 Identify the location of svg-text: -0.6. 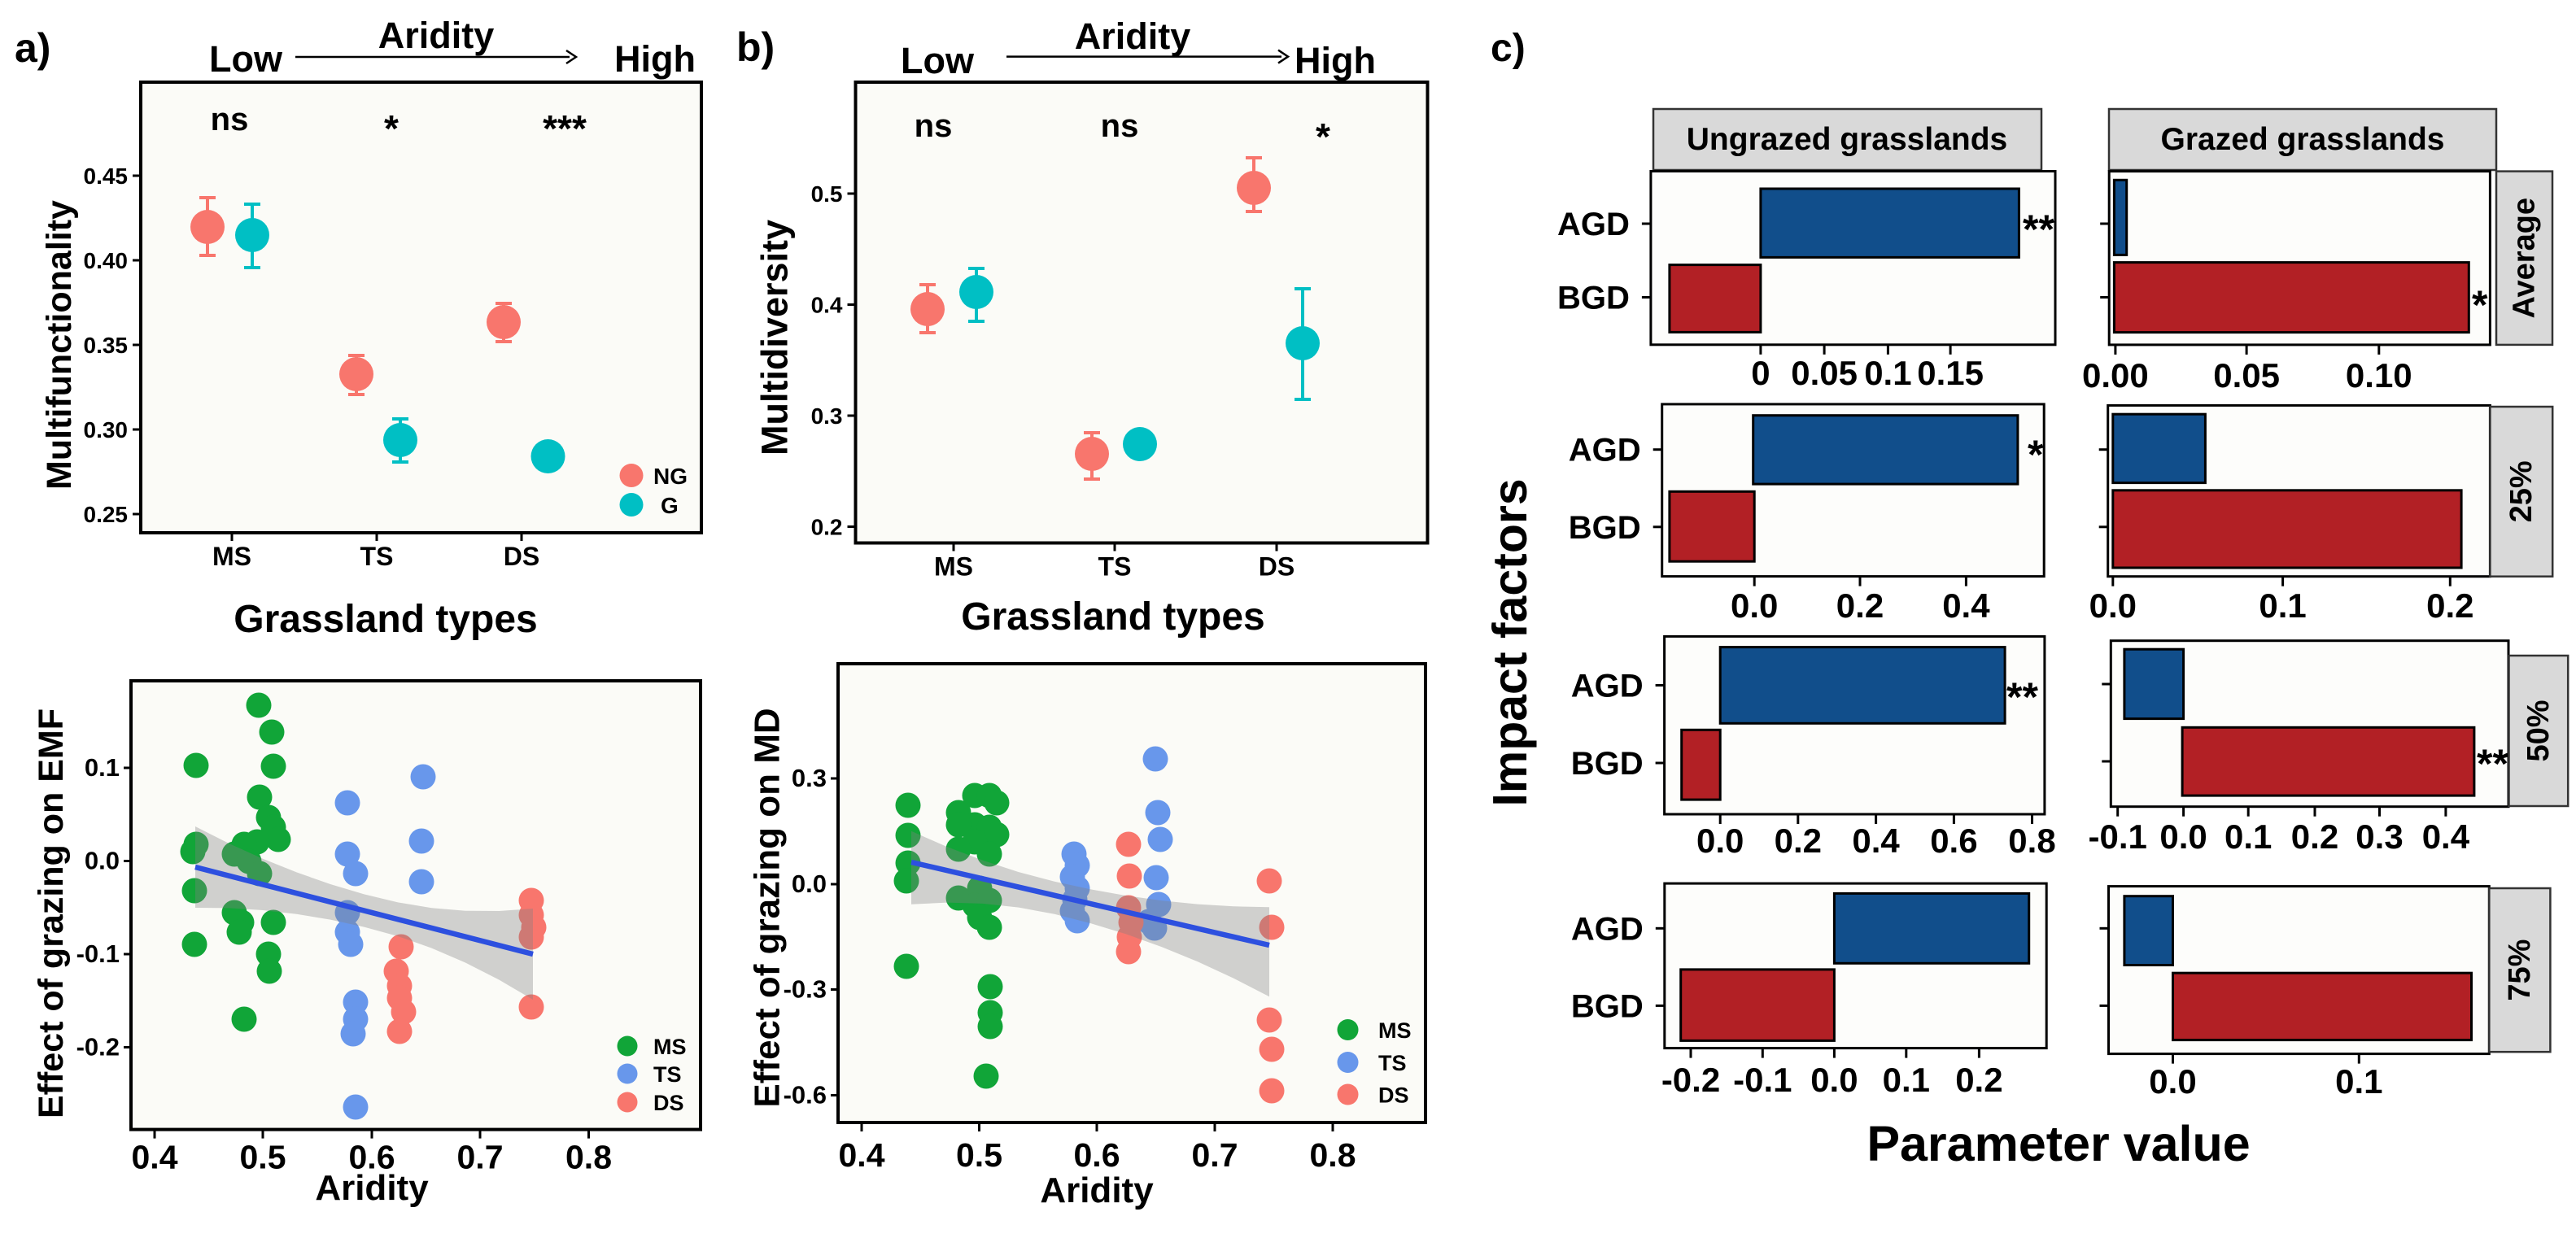
(805, 1095).